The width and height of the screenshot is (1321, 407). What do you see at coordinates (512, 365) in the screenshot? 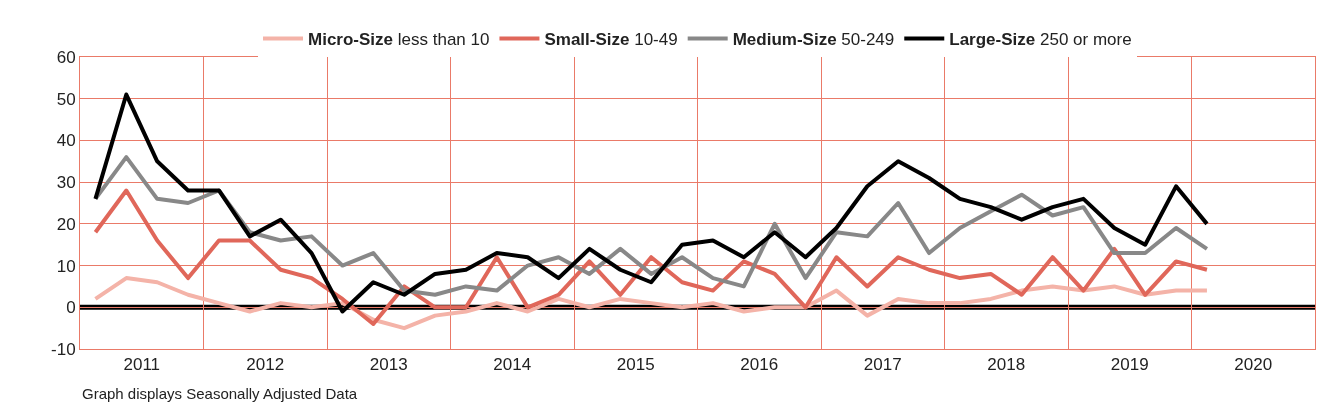
I see `x-tick-label: 2014` at bounding box center [512, 365].